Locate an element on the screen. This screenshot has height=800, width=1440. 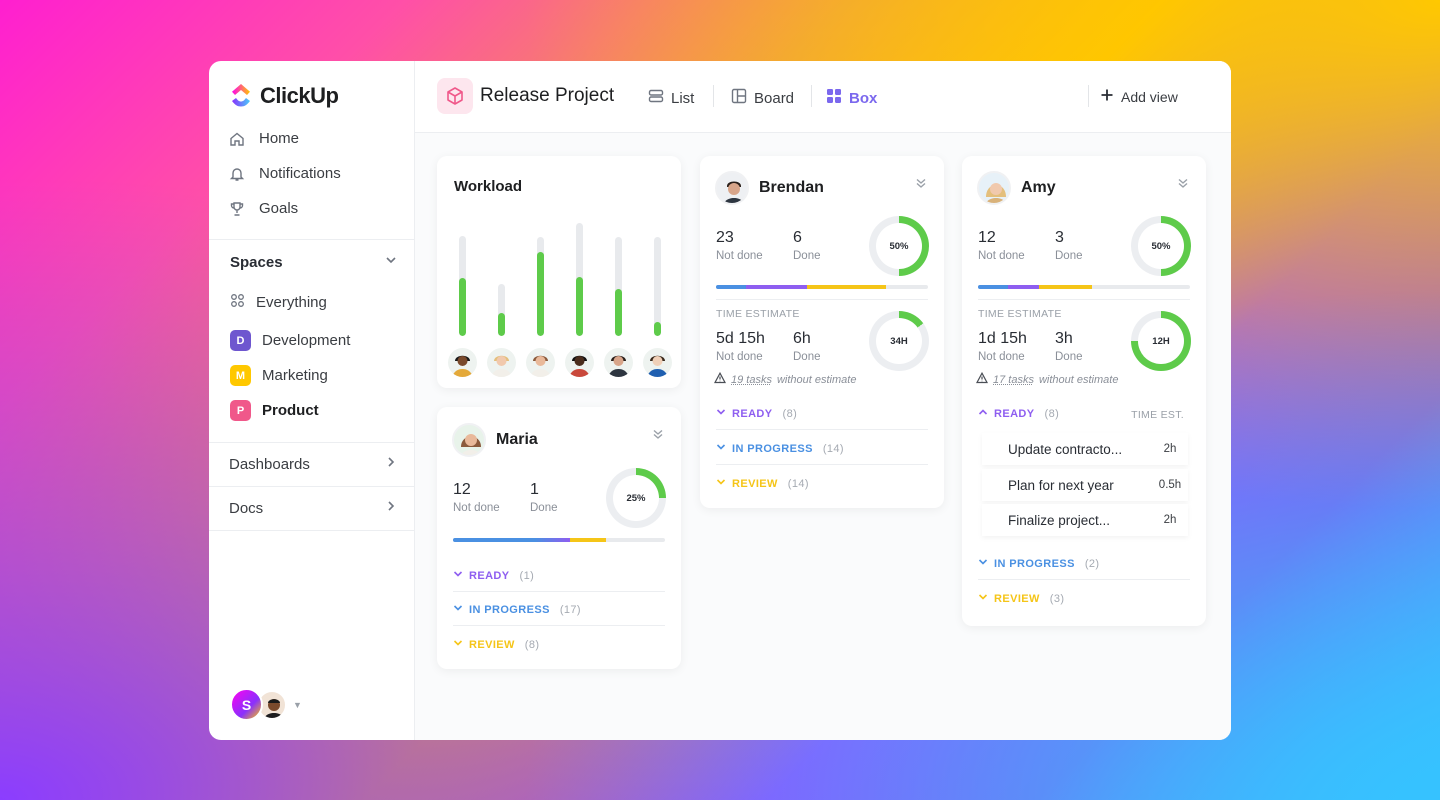
stat-label: Not done is located at coordinates (739, 357).